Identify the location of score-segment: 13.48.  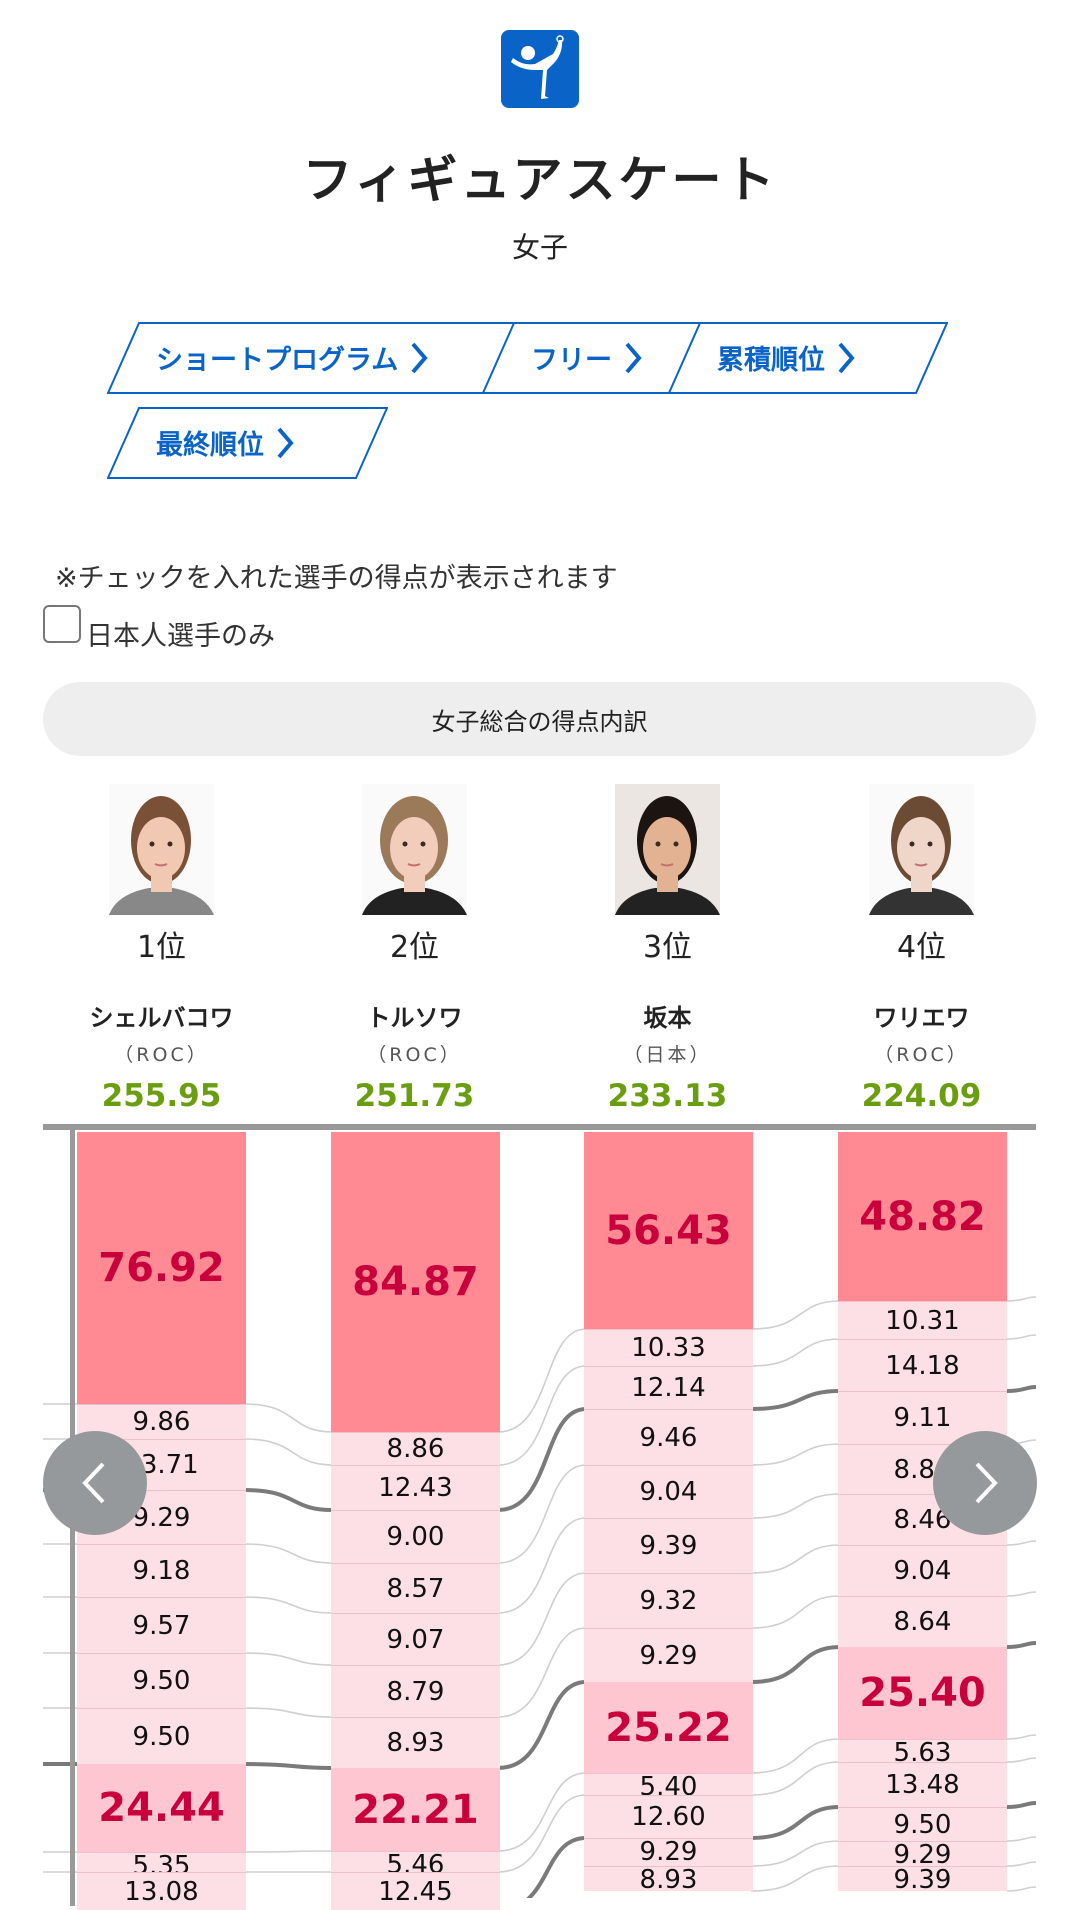
(922, 1784).